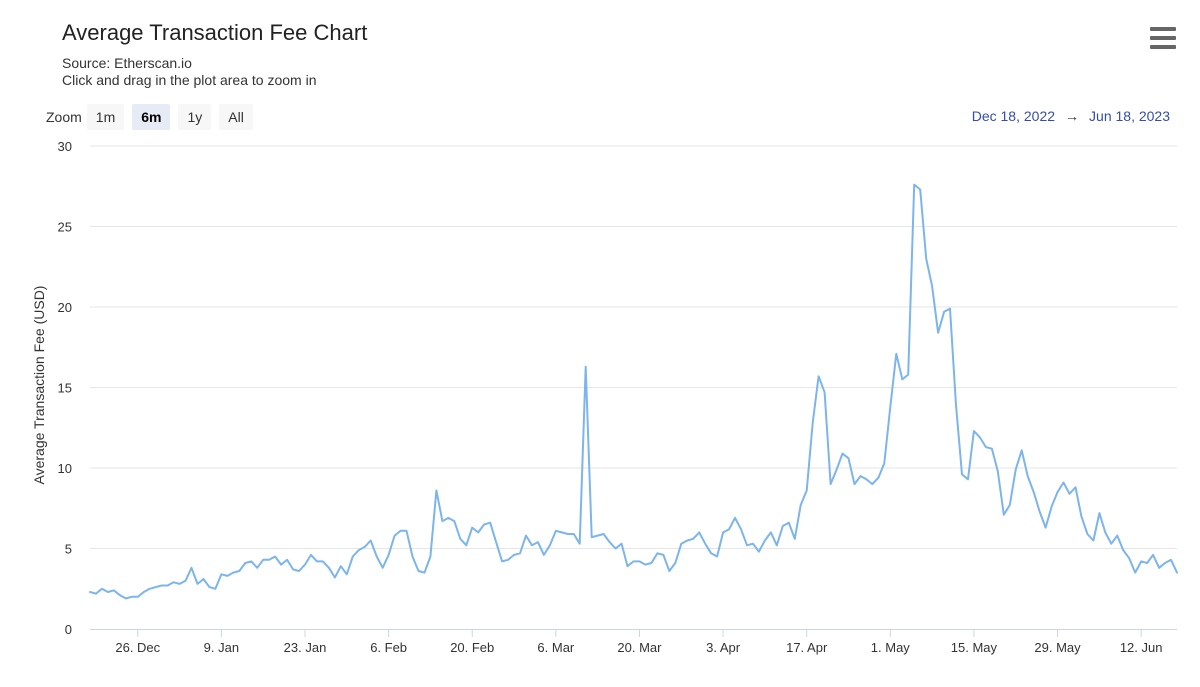  Describe the element at coordinates (65, 307) in the screenshot. I see `y-tick-label: 20` at that location.